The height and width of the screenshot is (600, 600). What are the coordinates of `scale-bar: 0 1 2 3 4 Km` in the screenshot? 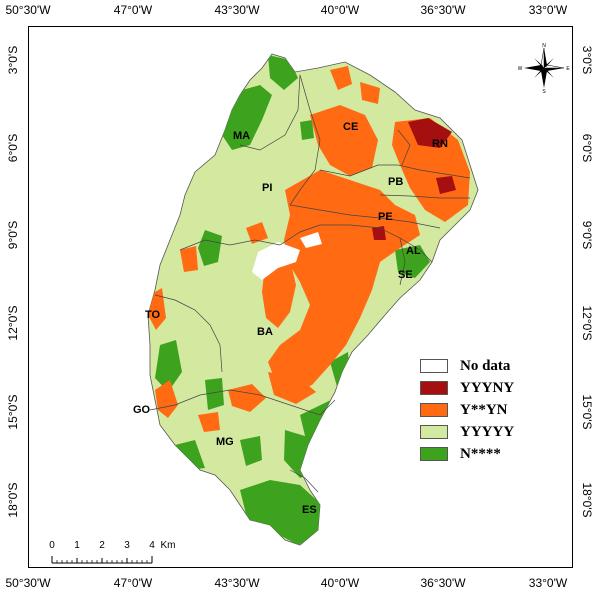 It's located at (112, 554).